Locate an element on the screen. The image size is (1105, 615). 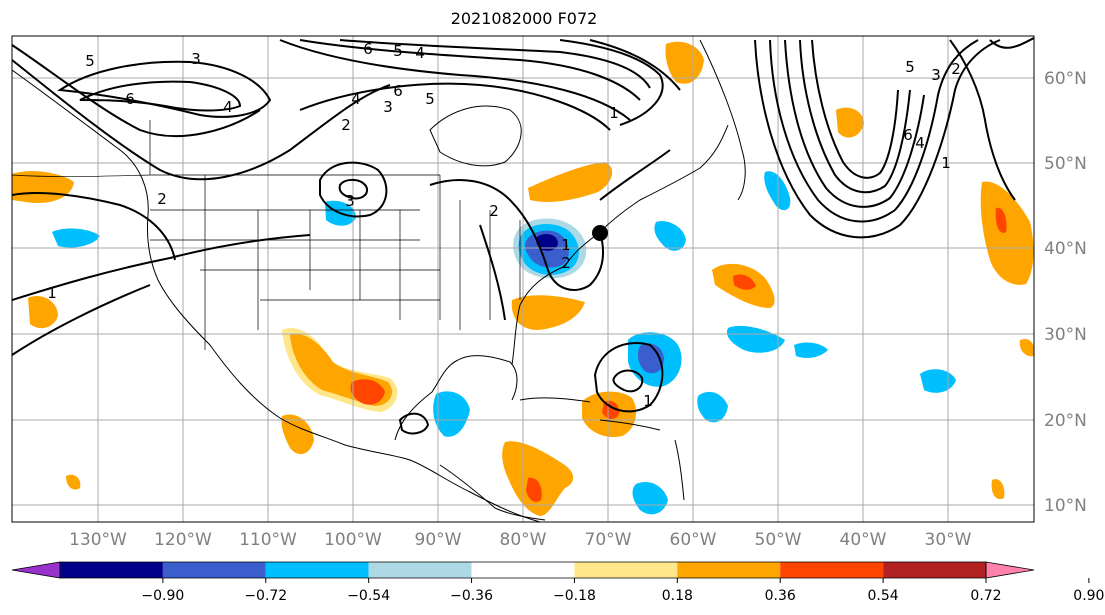
colorbar-tick-label: −0.36 is located at coordinates (471, 596).